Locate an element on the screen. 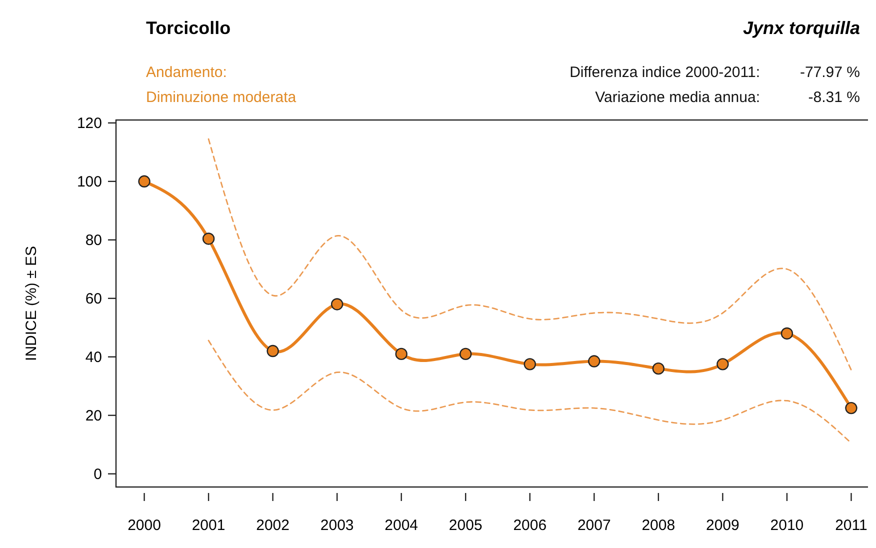  y-tick-label: 40 is located at coordinates (93, 357).